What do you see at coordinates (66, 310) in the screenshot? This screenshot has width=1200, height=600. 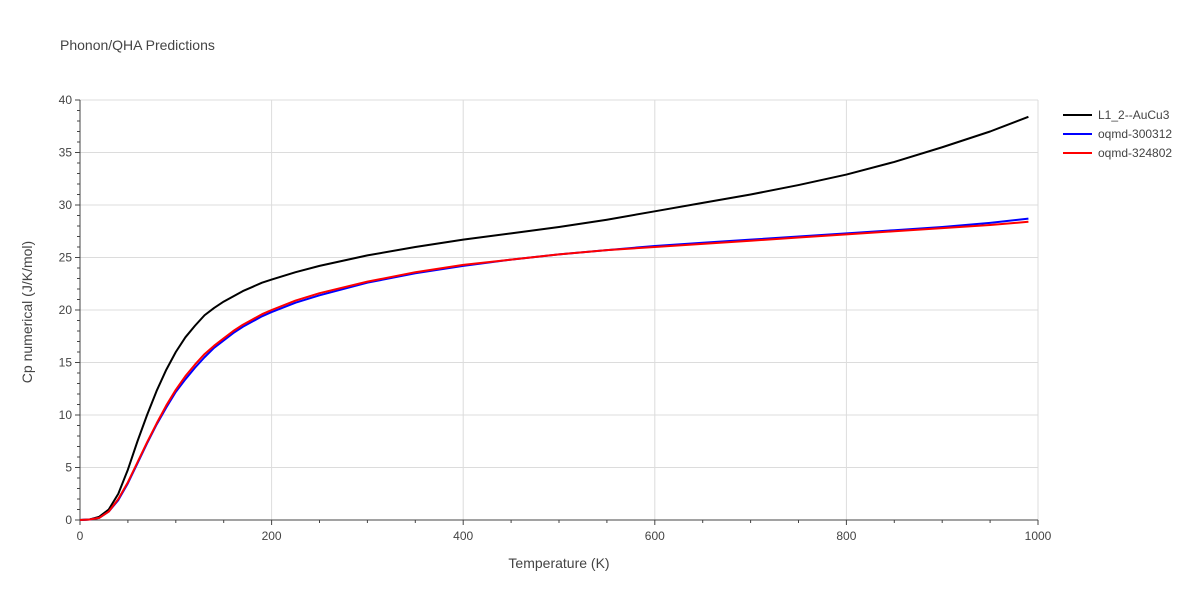 I see `y-tick-label: 20` at bounding box center [66, 310].